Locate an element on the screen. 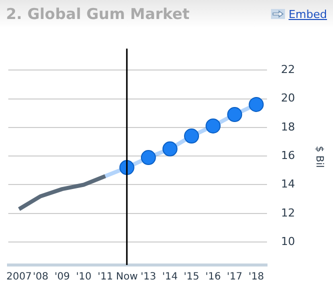 Image resolution: width=333 pixels, height=289 pixels. x-tick-label: '13 is located at coordinates (148, 277).